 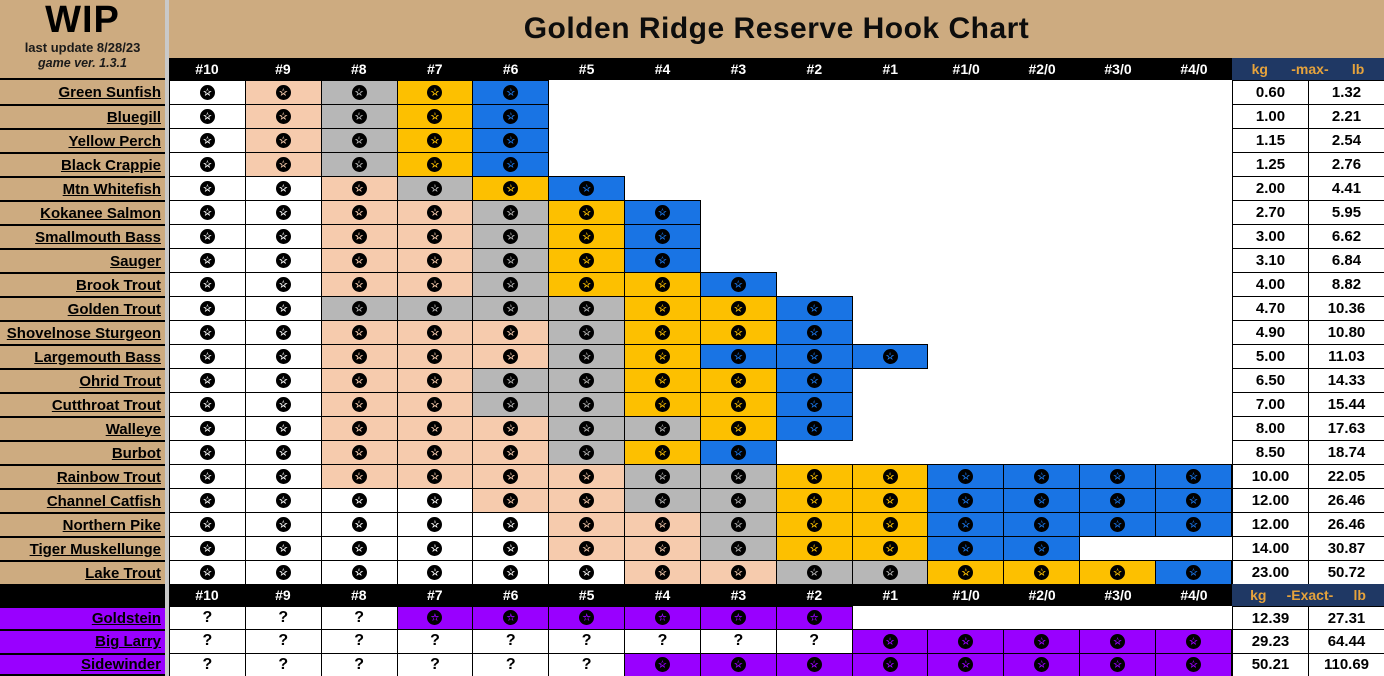 What do you see at coordinates (82, 91) in the screenshot?
I see `fish-name-link: Green Sunfish` at bounding box center [82, 91].